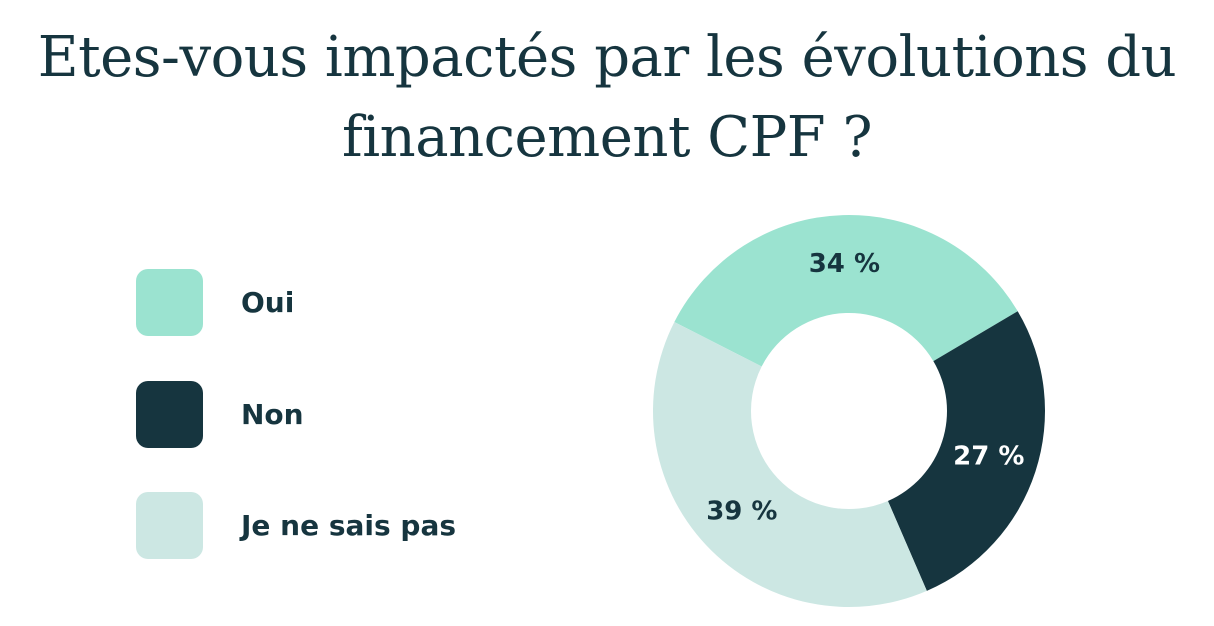 The height and width of the screenshot is (626, 1214). Describe the element at coordinates (988, 456) in the screenshot. I see `slice-label-non: 27 %` at that location.